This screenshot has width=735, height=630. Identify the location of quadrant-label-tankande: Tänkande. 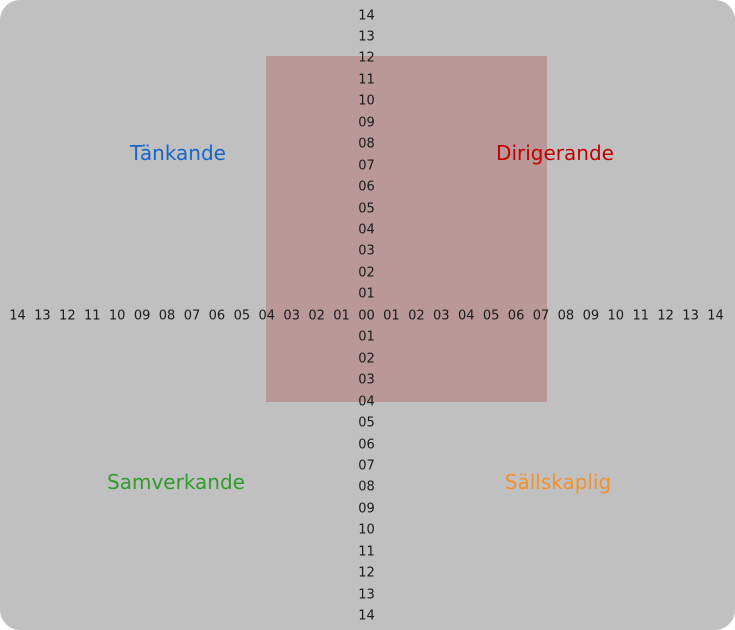
(178, 153).